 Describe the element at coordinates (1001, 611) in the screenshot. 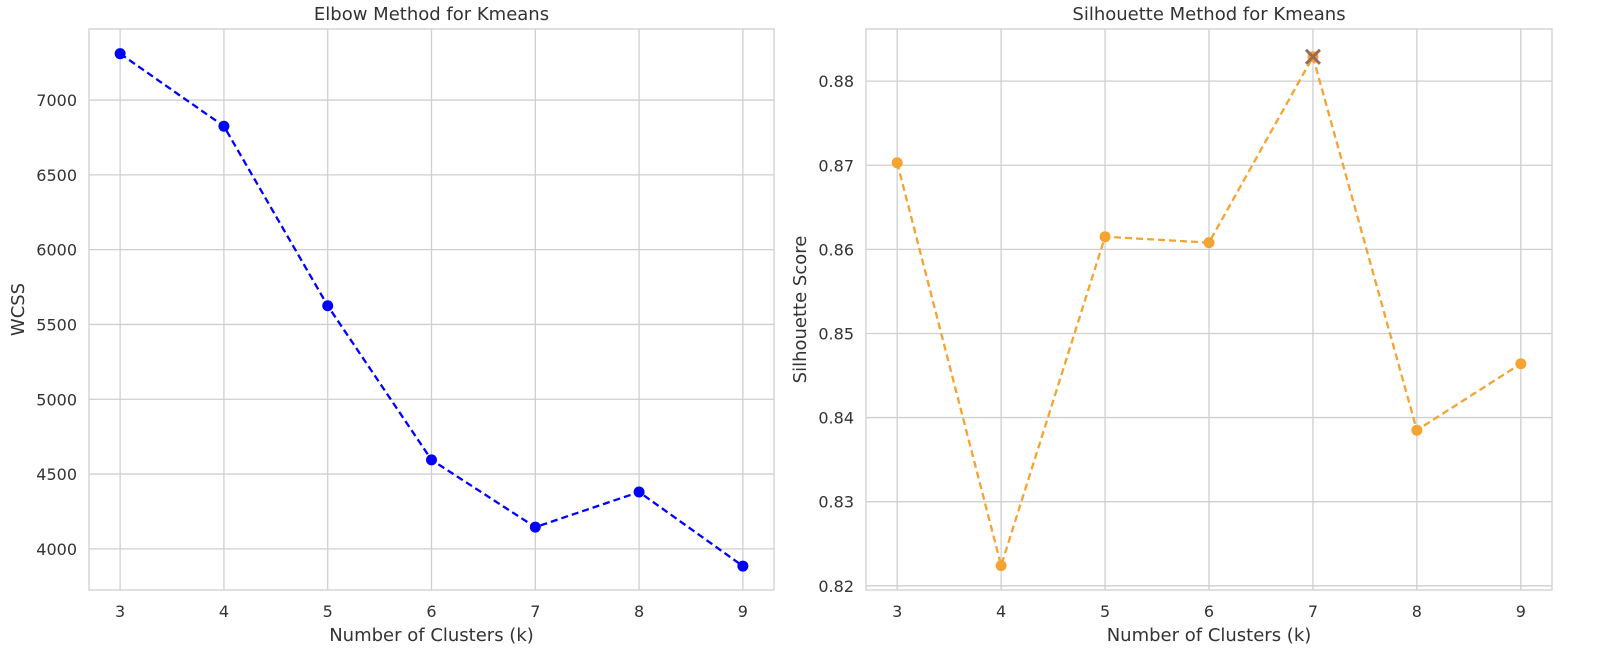

I see `silhouette-x-tick-label: 4` at that location.